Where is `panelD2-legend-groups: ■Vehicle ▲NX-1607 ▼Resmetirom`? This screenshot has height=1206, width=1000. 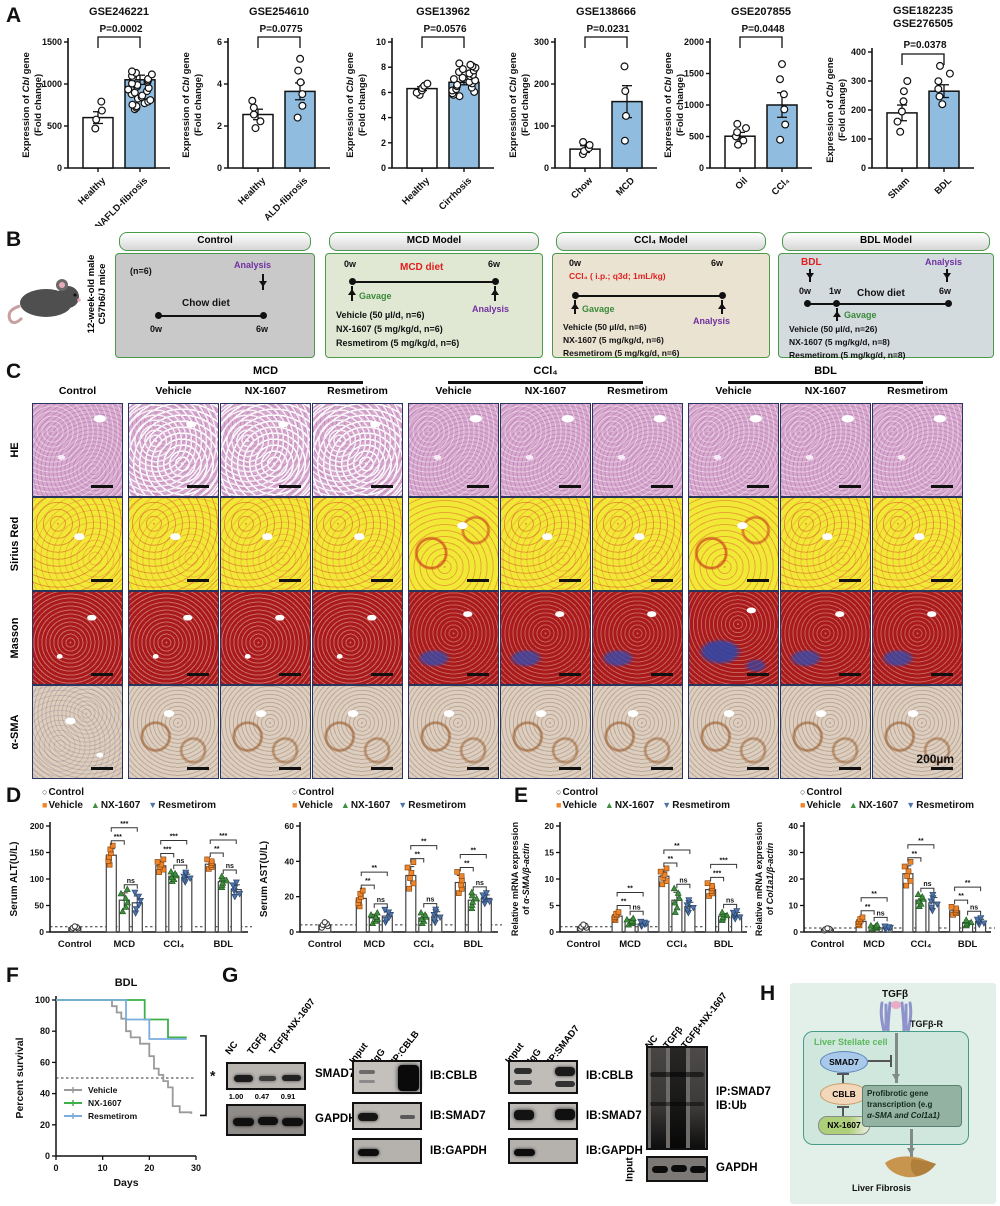
panelD2-legend-groups: ■Vehicle ▲NX-1607 ▼Resmetirom is located at coordinates (379, 805).